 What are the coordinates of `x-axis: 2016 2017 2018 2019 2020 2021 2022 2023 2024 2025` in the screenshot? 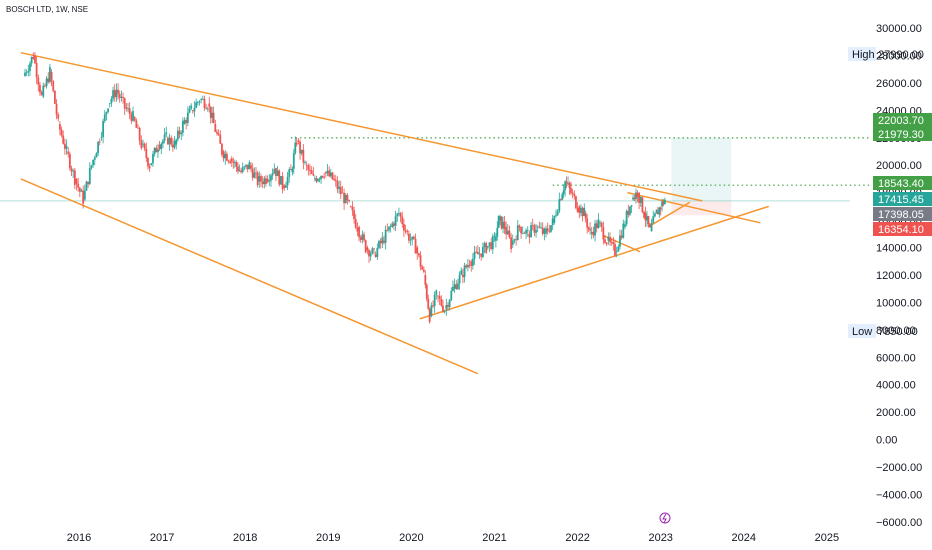 It's located at (453, 538).